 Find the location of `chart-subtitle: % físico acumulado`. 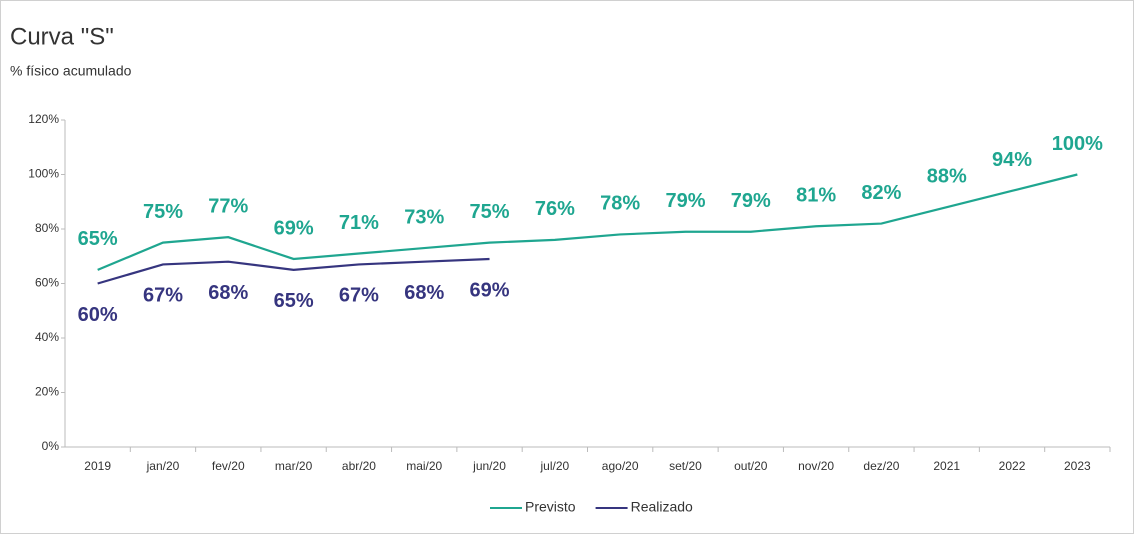

chart-subtitle: % físico acumulado is located at coordinates (71, 71).